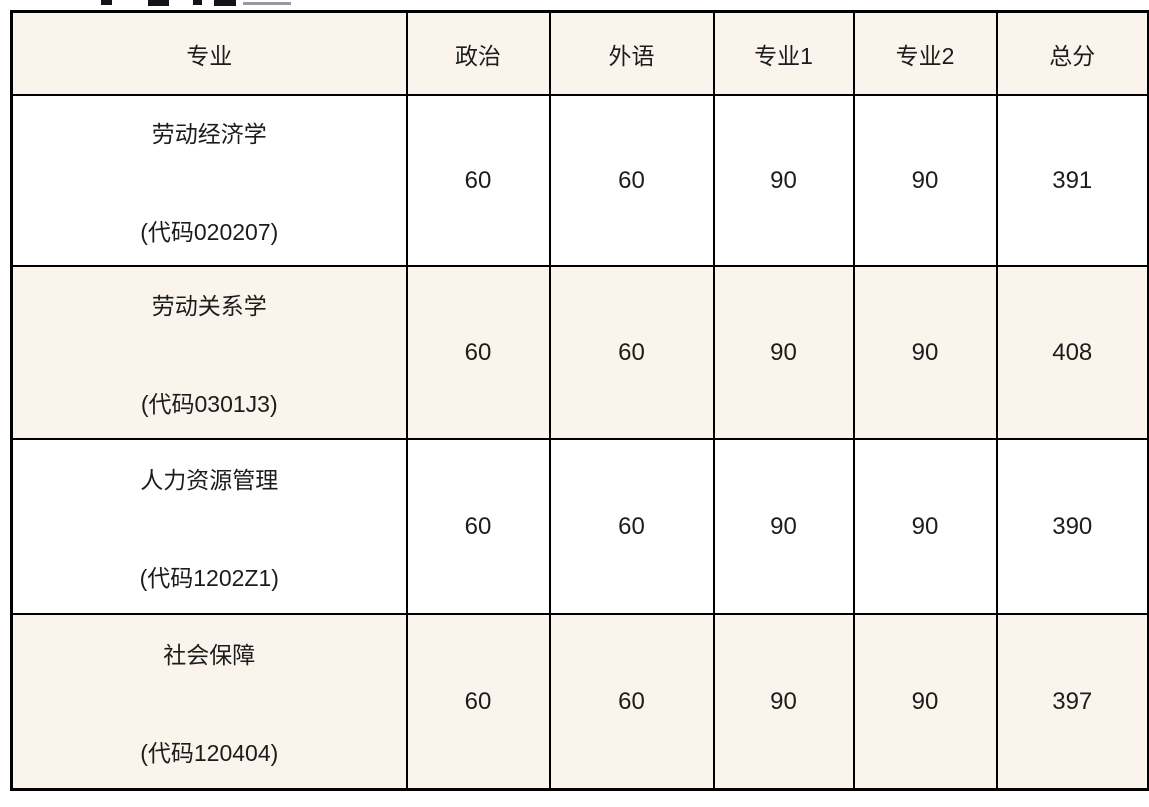 The width and height of the screenshot is (1149, 807). Describe the element at coordinates (209, 180) in the screenshot. I see `major-cell: 劳动经济学 (代码020207)` at that location.